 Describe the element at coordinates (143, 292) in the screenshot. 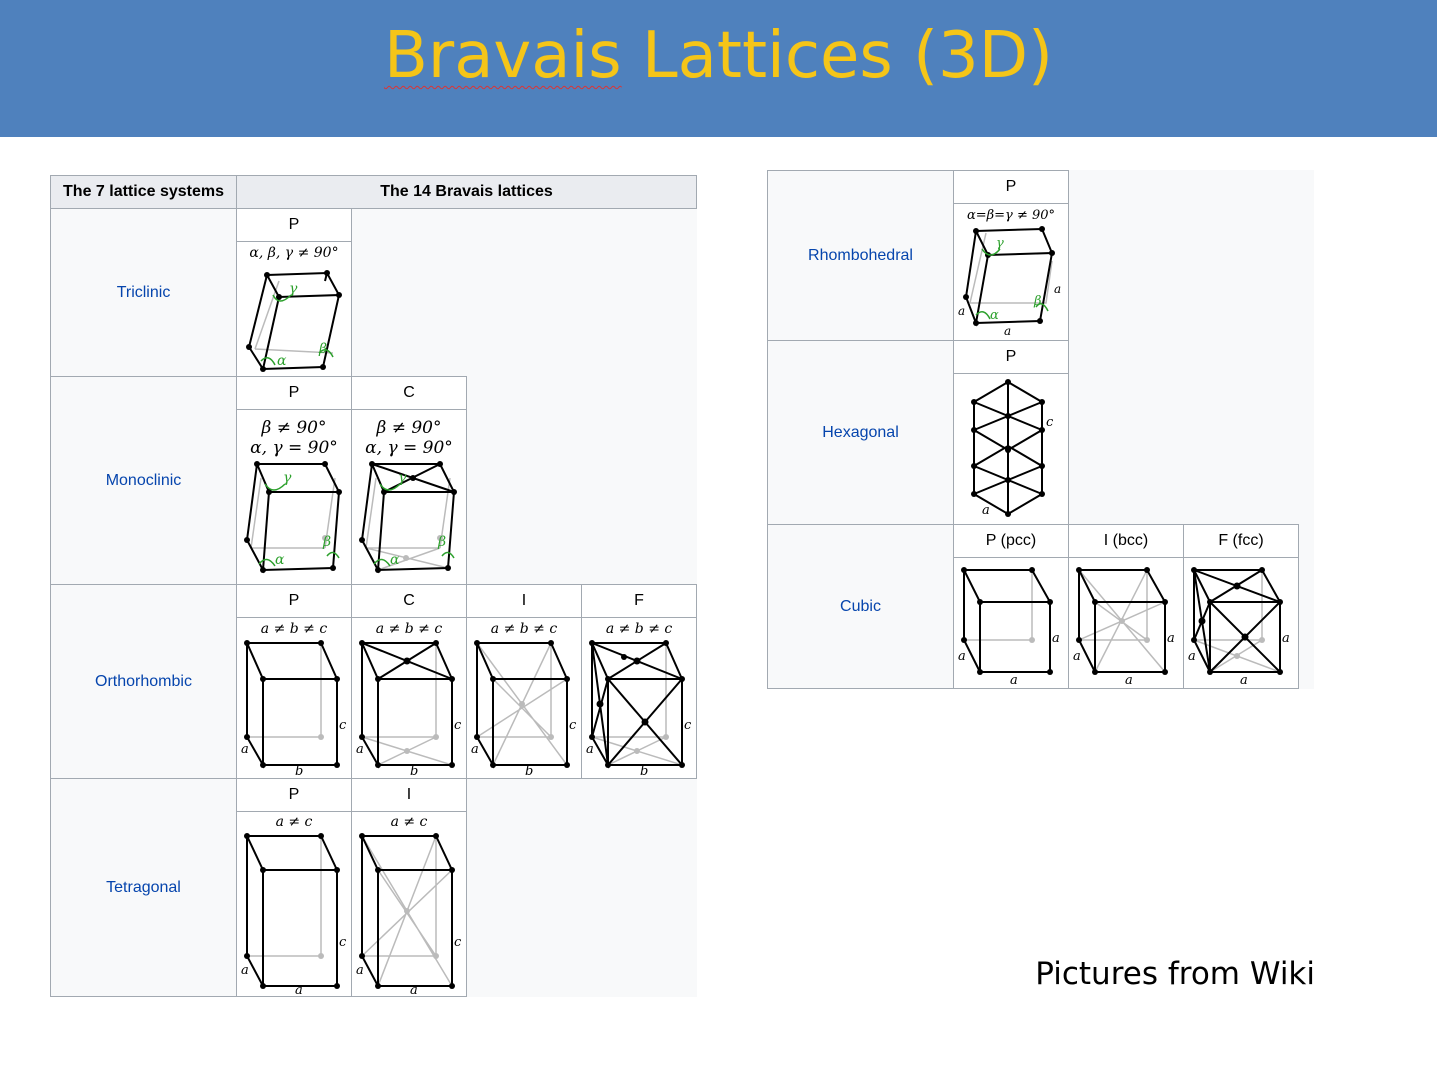

I see `system-triclinic: Triclinic` at that location.